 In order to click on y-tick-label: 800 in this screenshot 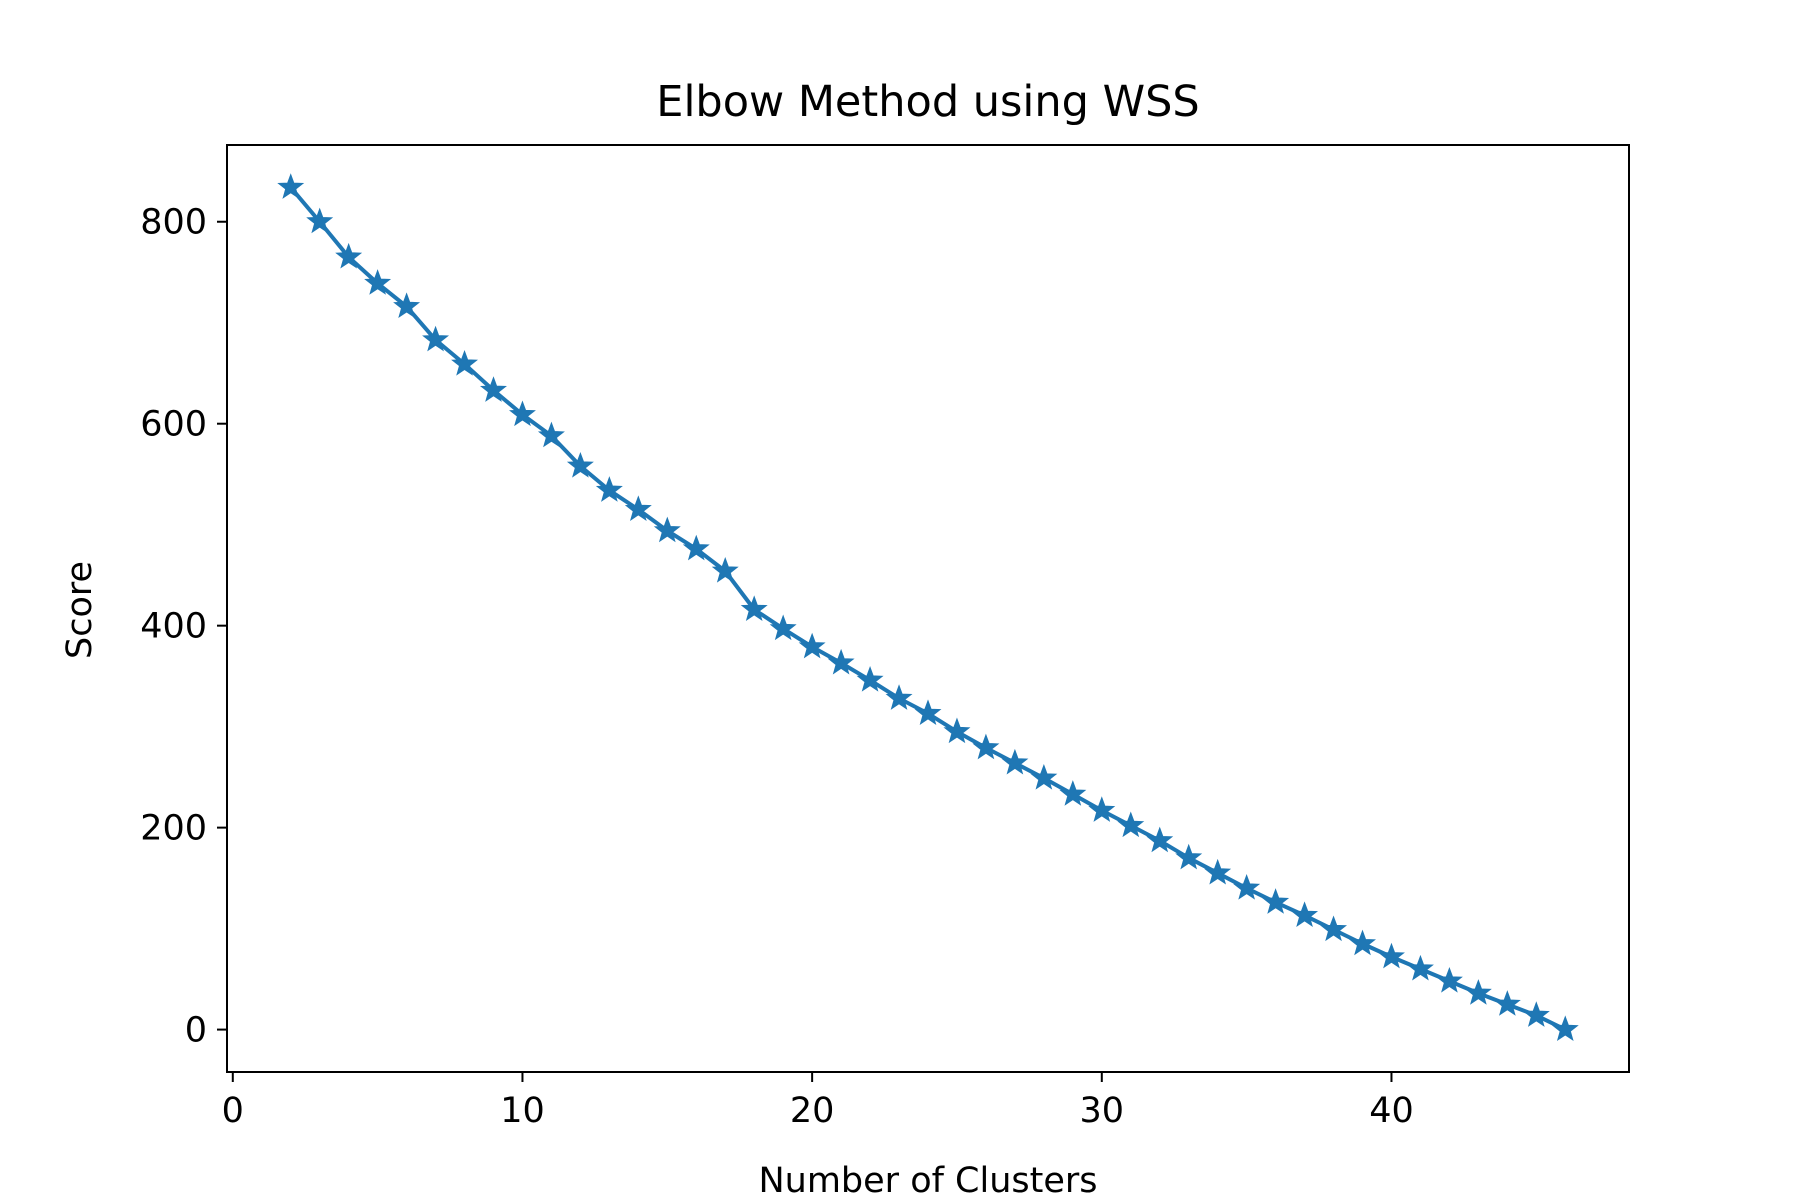, I will do `click(173, 223)`.